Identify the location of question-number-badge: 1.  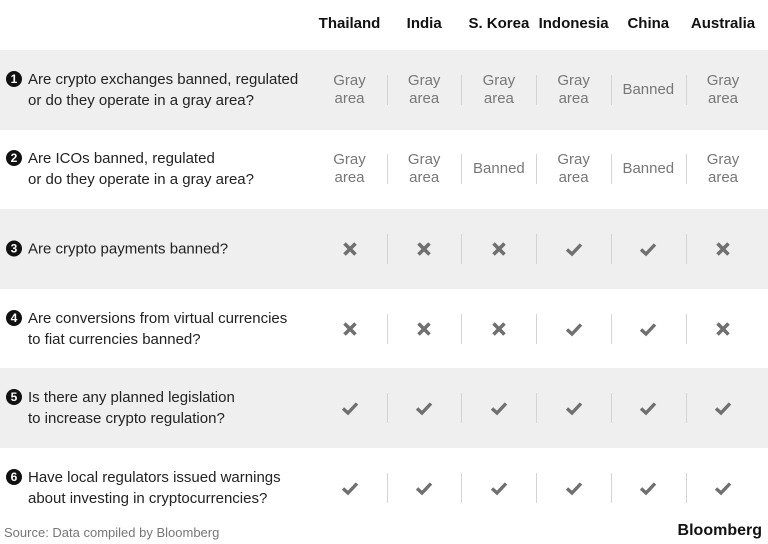
(14, 79).